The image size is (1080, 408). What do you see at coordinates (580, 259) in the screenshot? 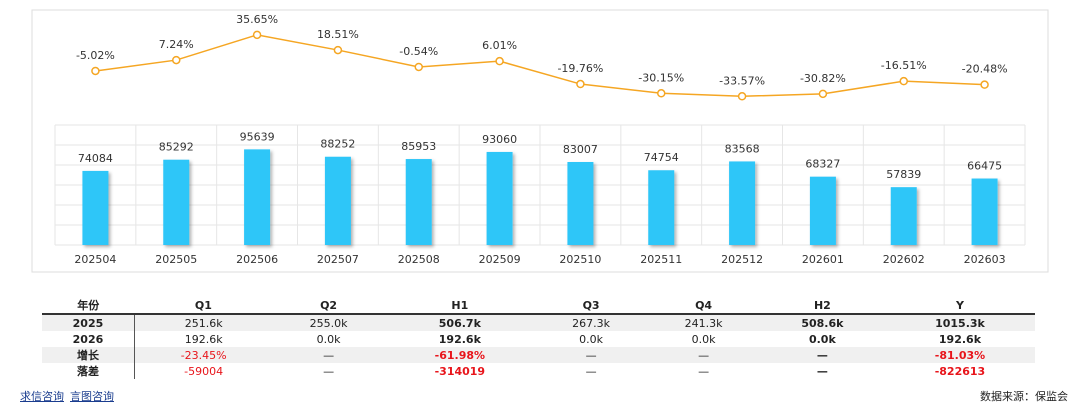
I see `x-tick-label: 202510` at bounding box center [580, 259].